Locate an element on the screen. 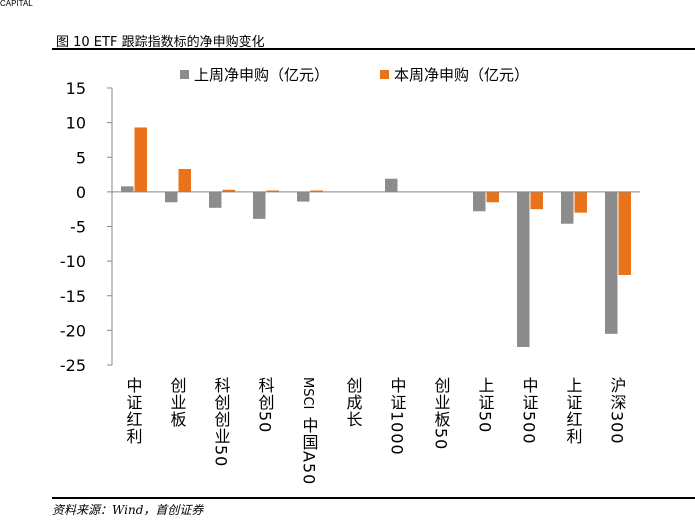 The image size is (695, 531). x-tick-label: 上证50 is located at coordinates (485, 405).